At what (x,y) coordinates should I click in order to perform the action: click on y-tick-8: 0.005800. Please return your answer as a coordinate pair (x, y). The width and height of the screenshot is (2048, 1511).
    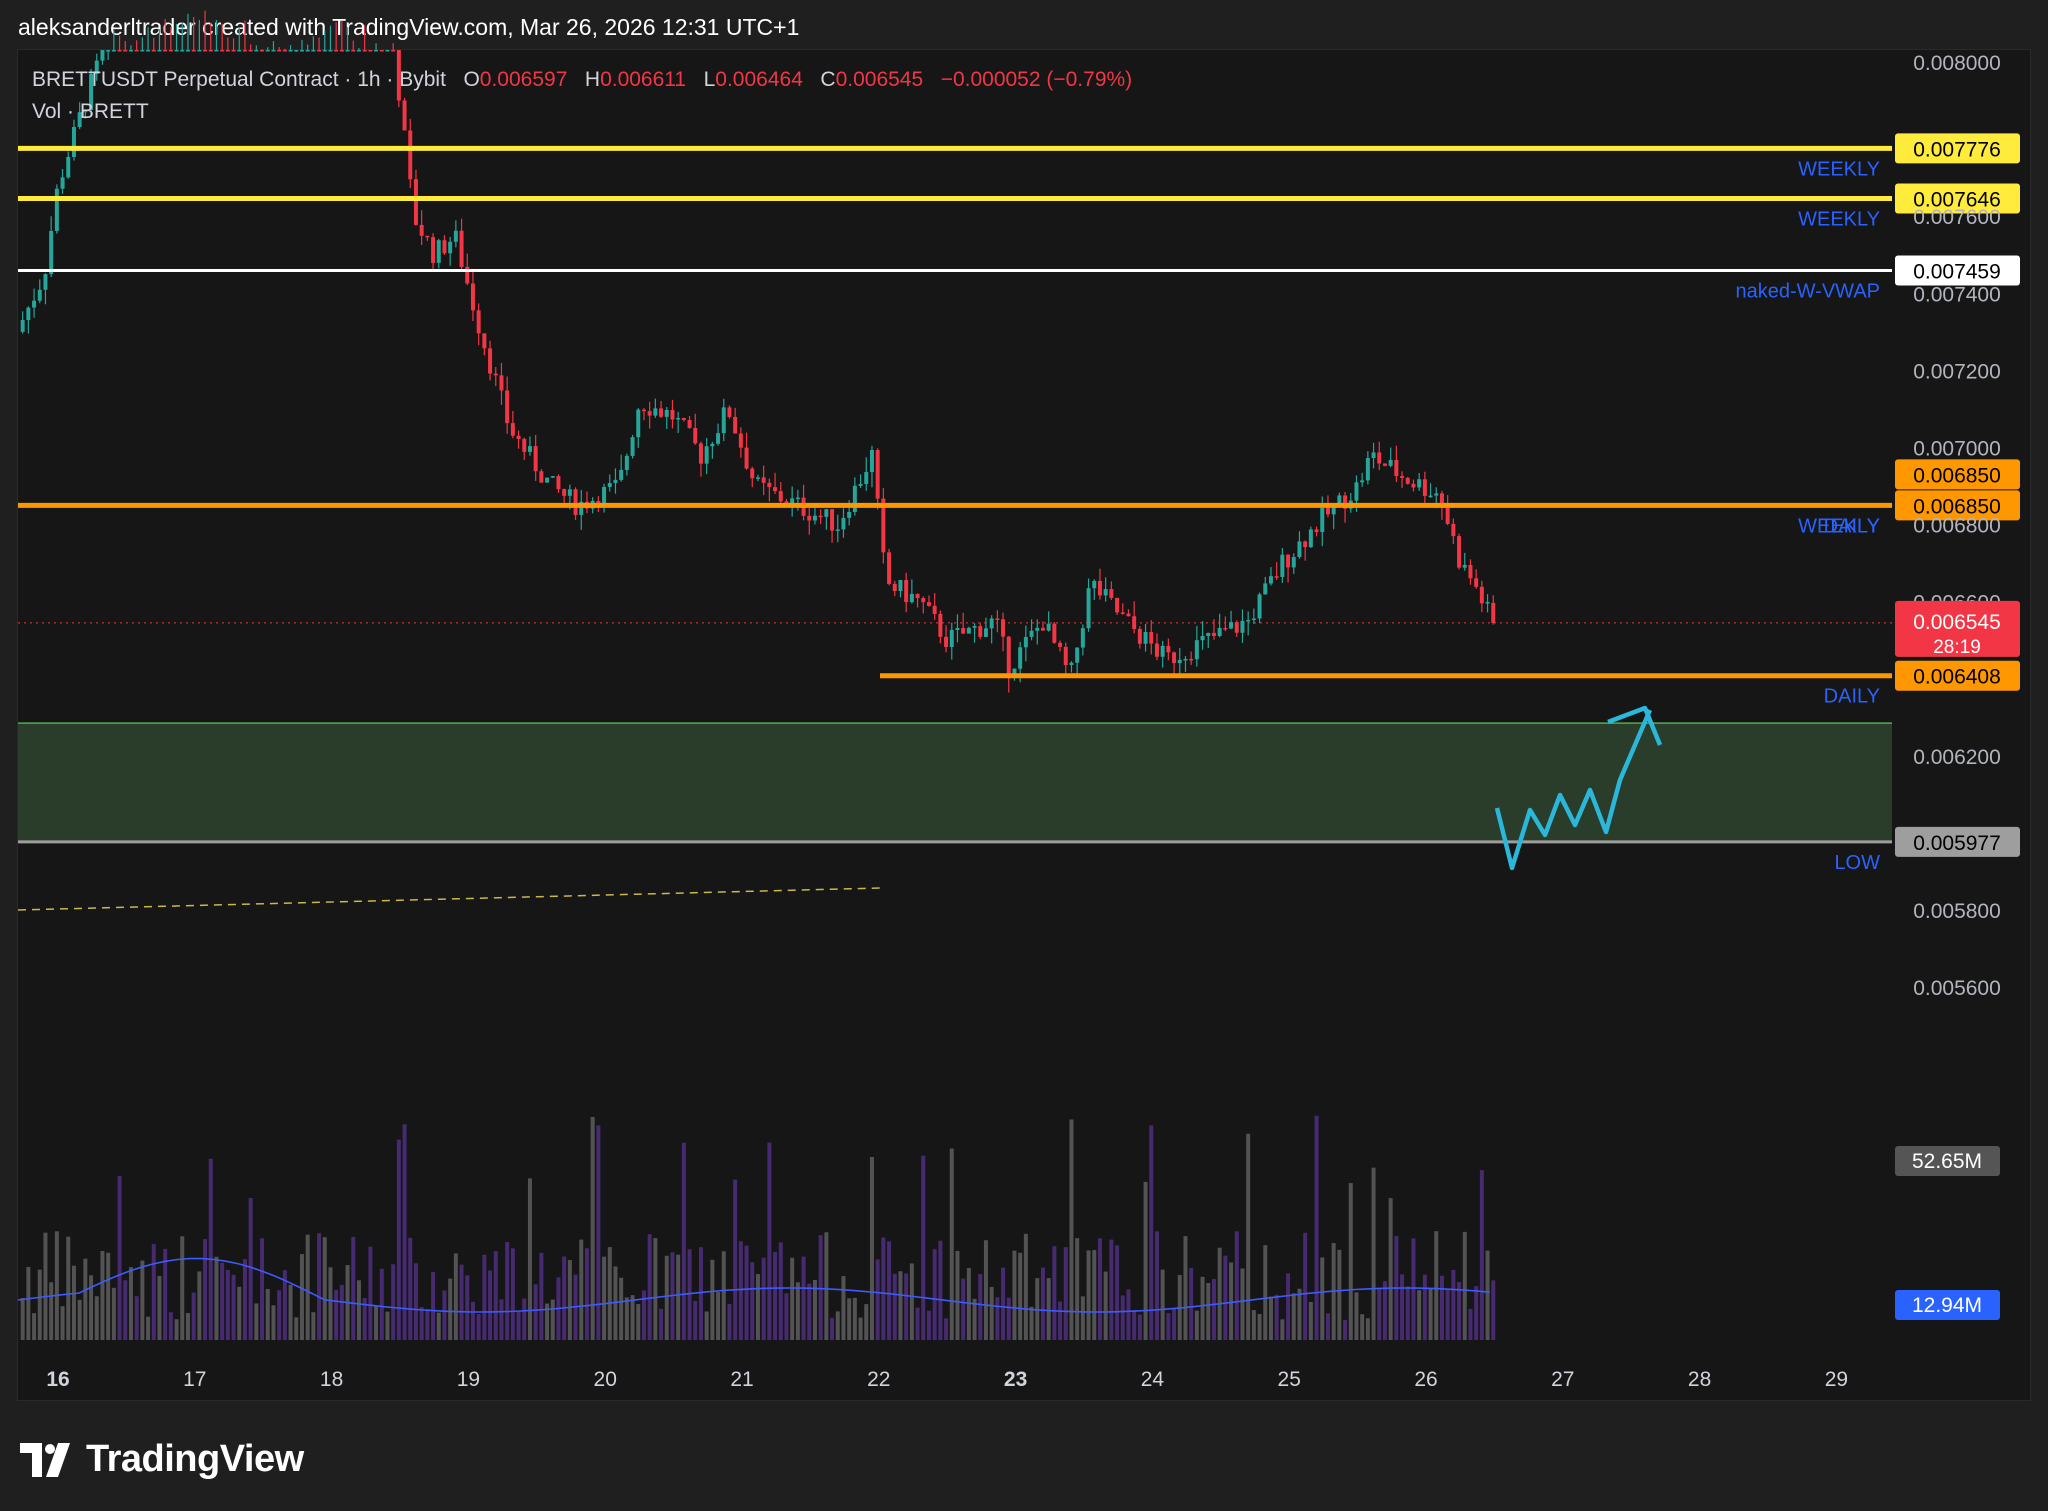
    Looking at the image, I should click on (1957, 911).